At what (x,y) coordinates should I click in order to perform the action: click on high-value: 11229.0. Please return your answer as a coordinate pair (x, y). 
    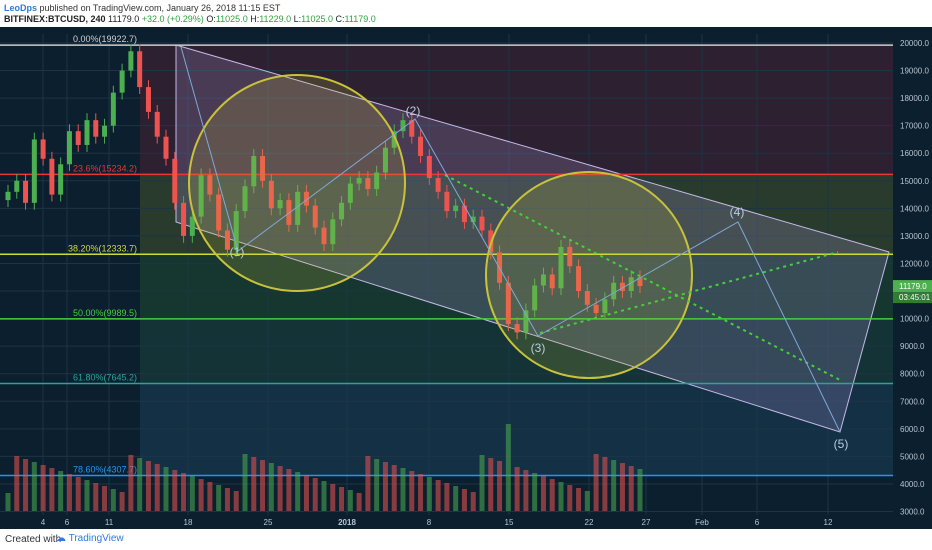
    Looking at the image, I should click on (275, 19).